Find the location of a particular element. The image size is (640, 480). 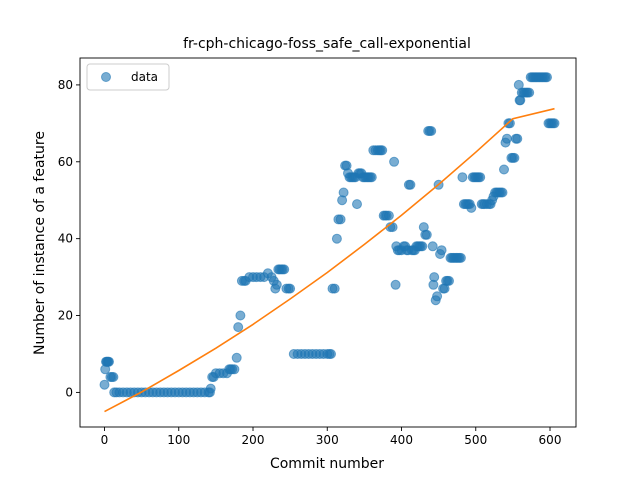

x-tick-label: 400 is located at coordinates (401, 440).